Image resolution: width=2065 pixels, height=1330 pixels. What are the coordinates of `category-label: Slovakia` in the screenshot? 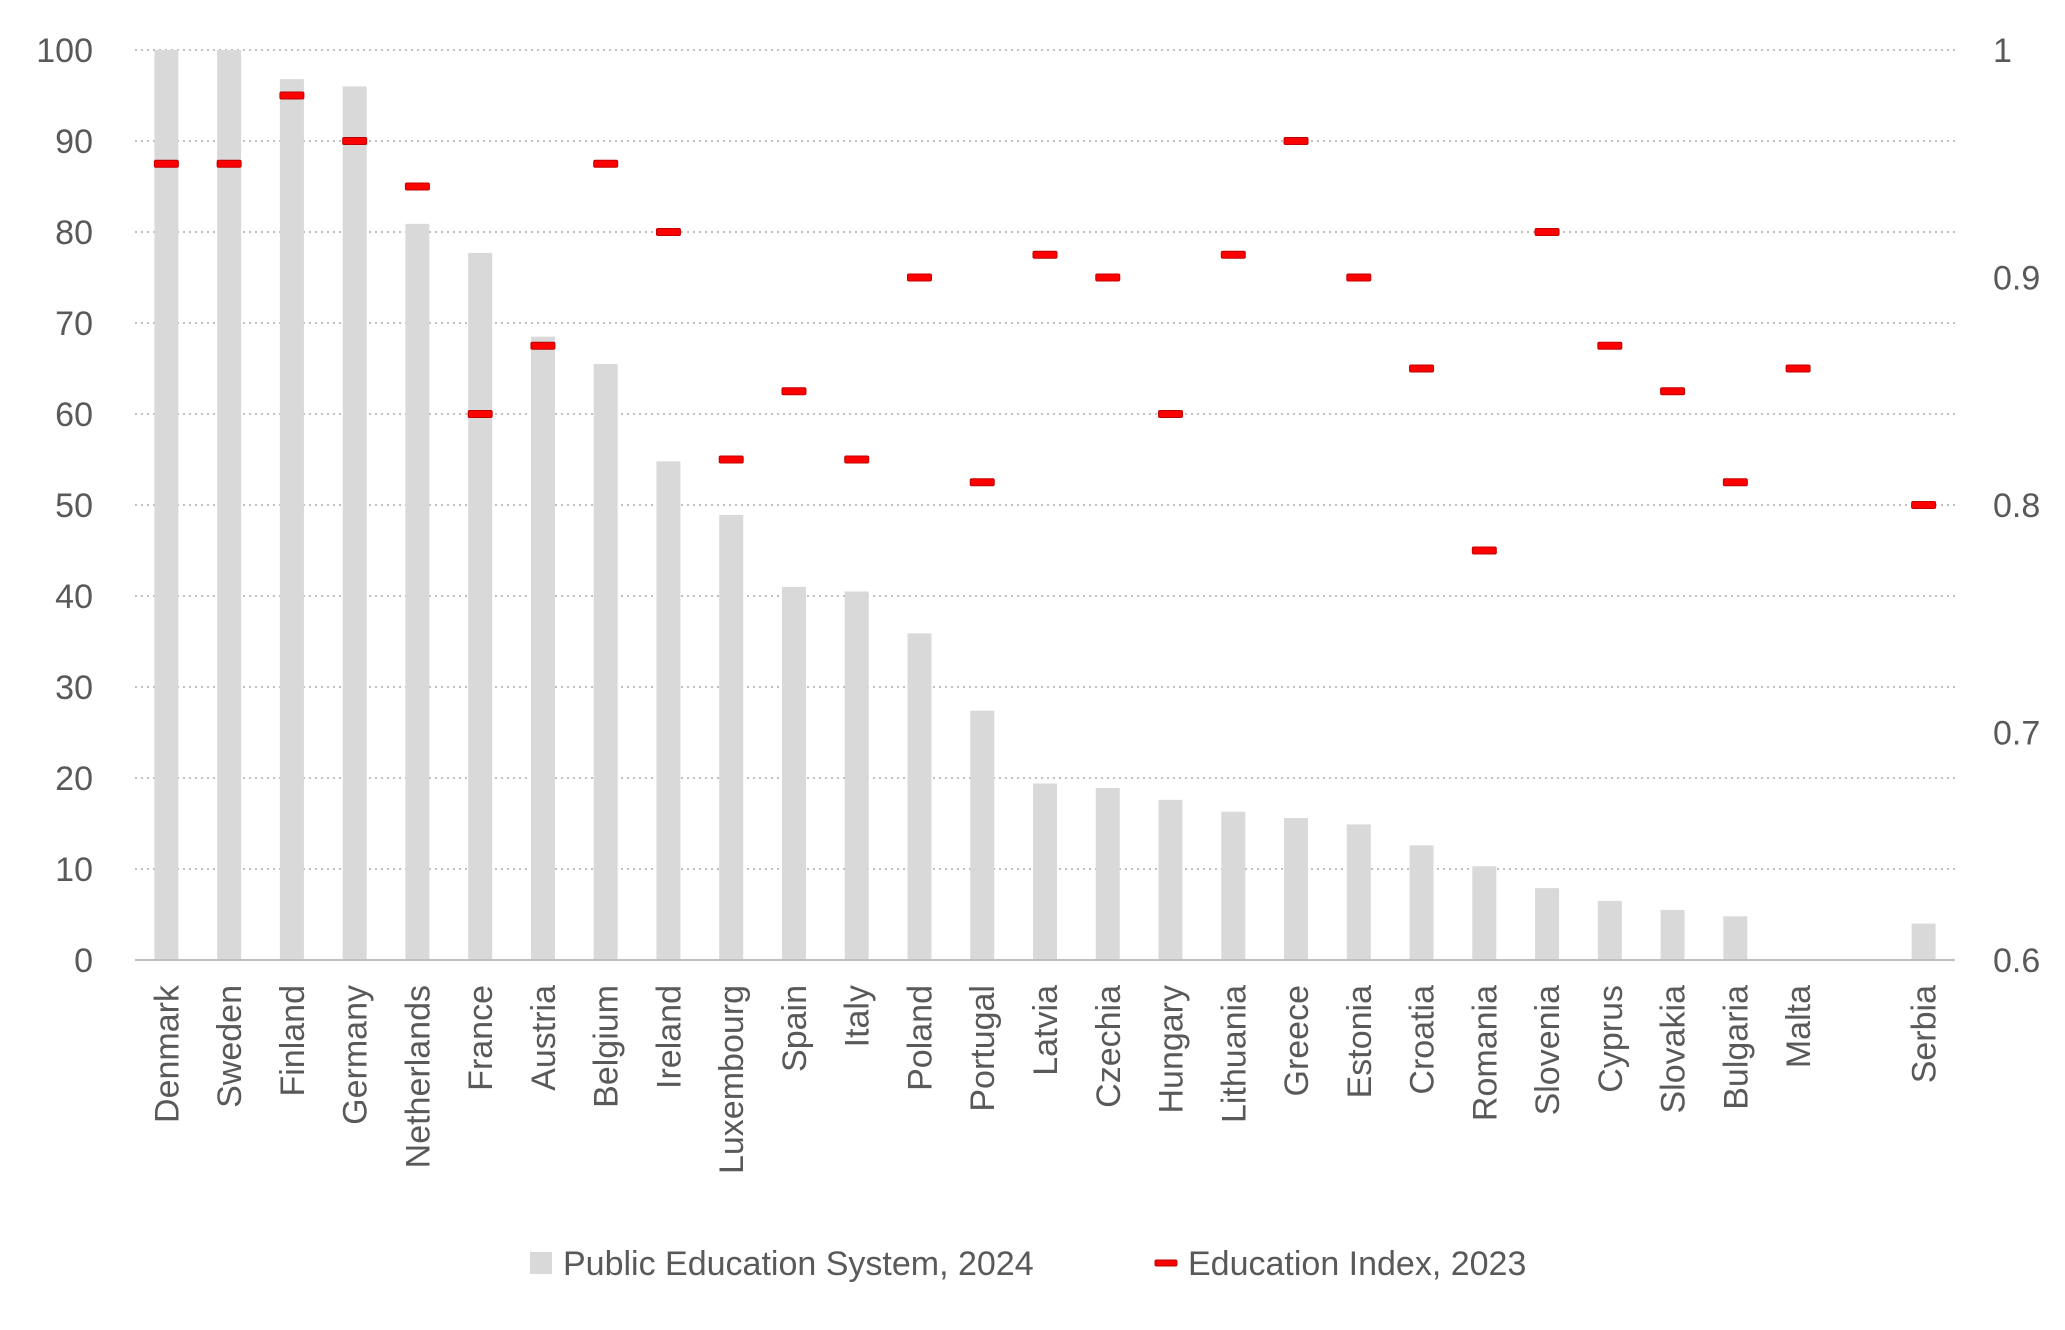 It's located at (1674, 1049).